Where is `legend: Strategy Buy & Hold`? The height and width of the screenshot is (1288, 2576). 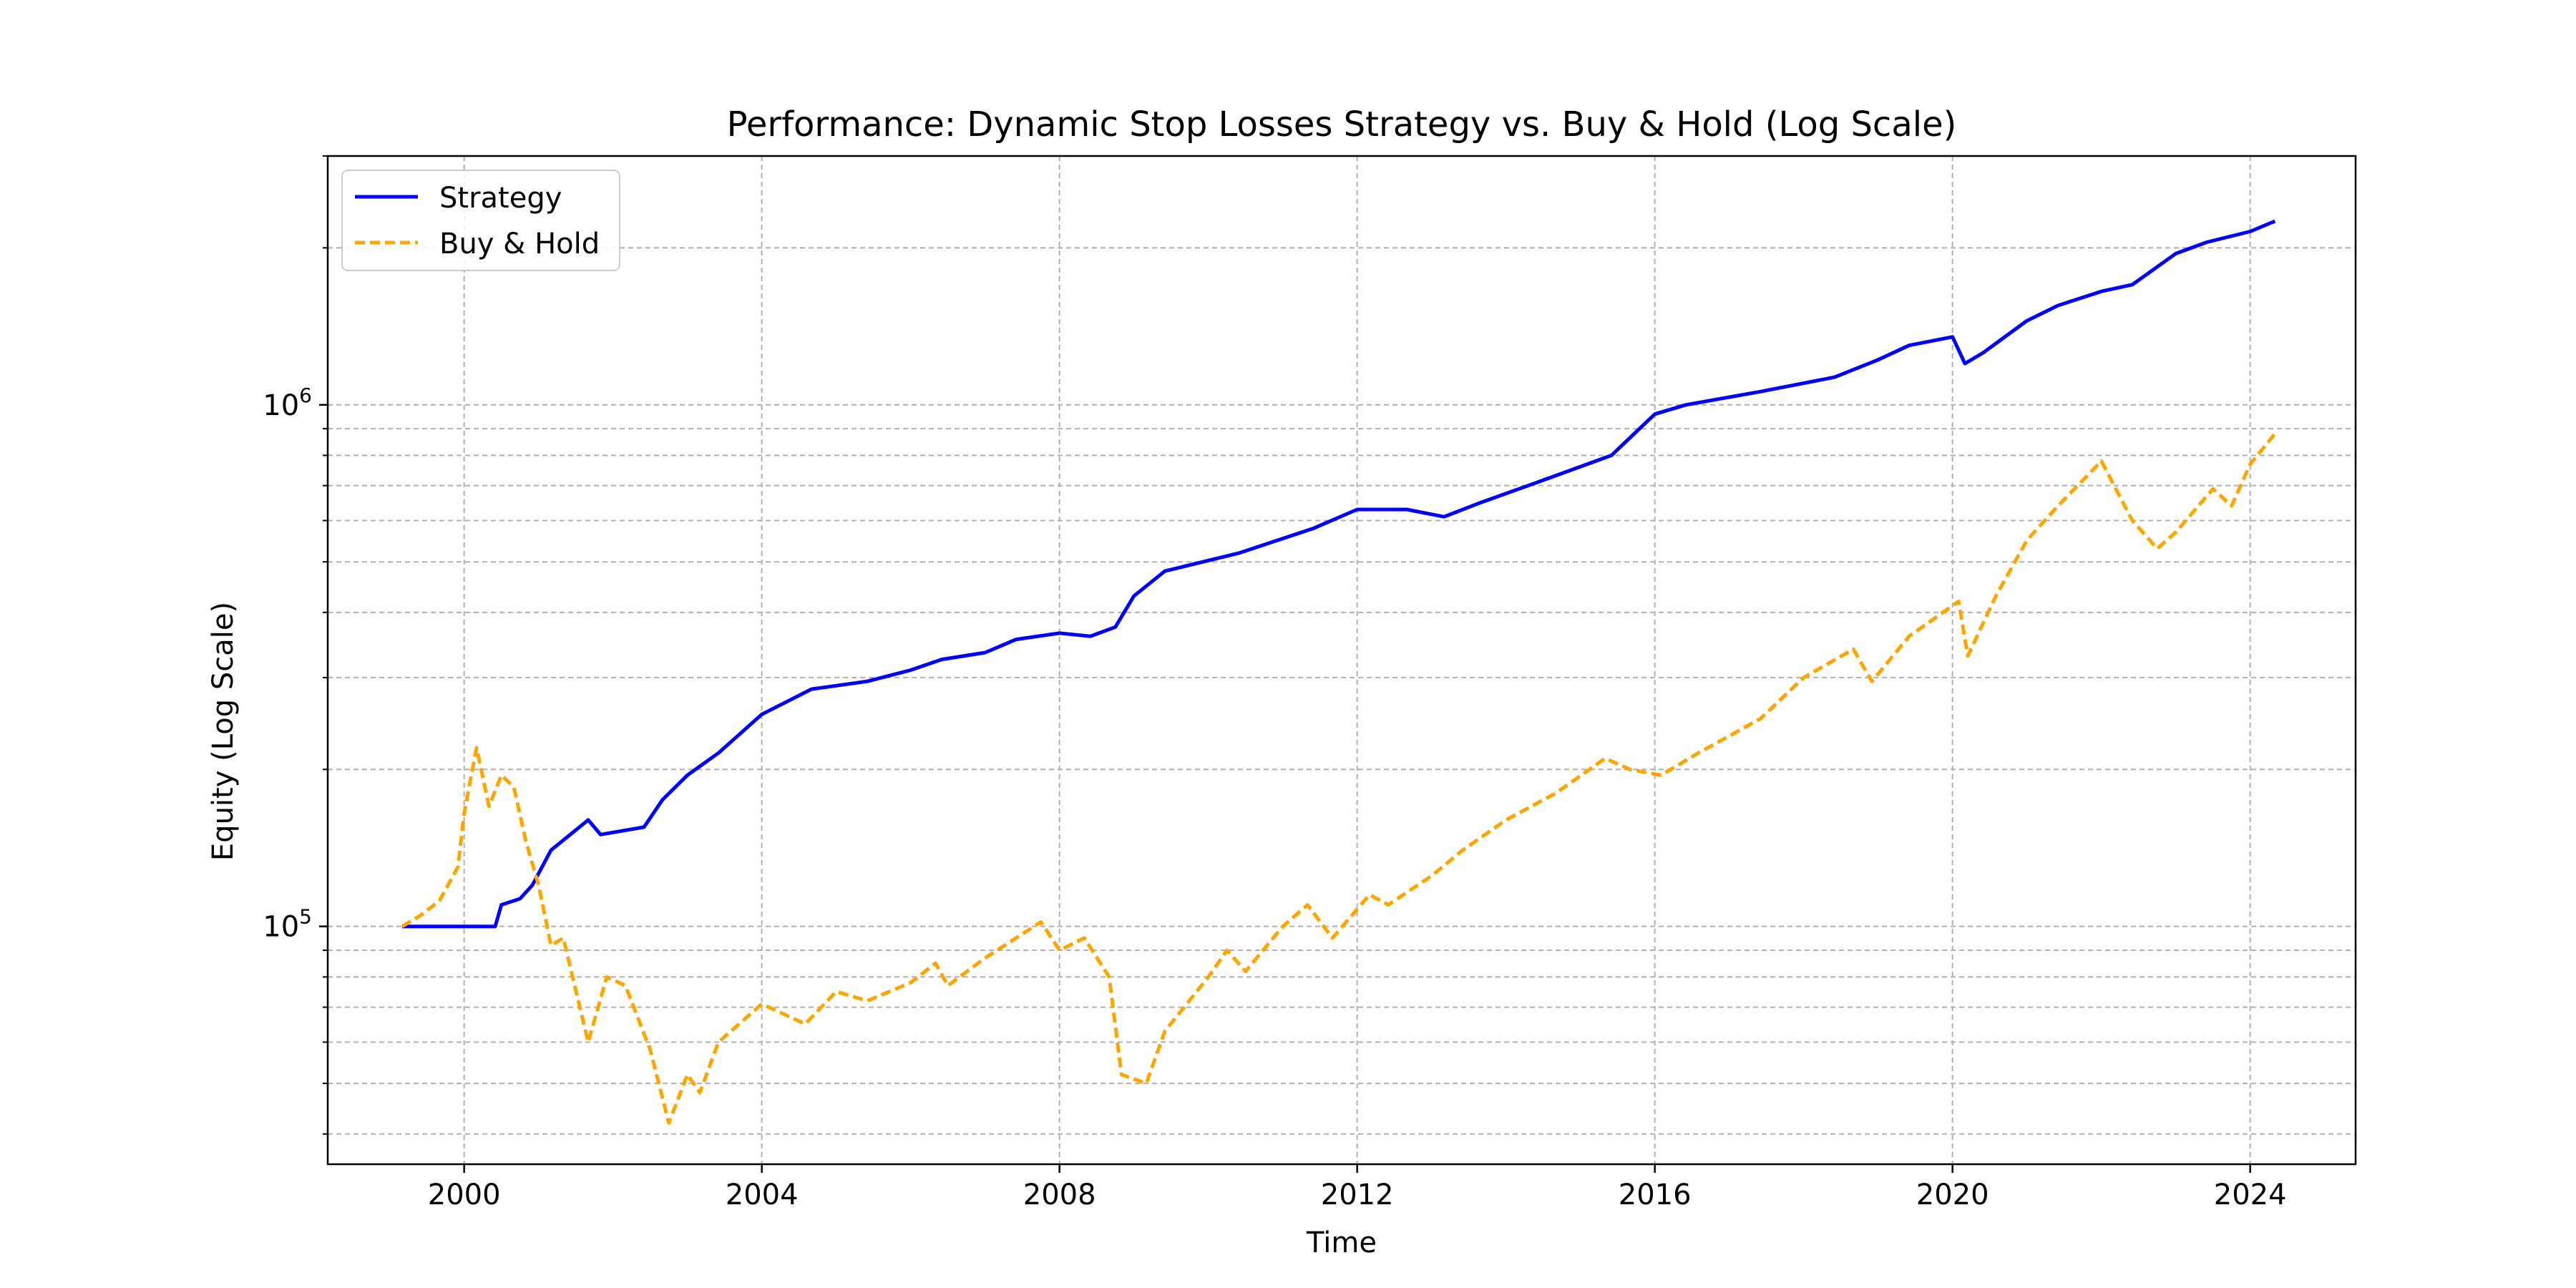
legend: Strategy Buy & Hold is located at coordinates (480, 220).